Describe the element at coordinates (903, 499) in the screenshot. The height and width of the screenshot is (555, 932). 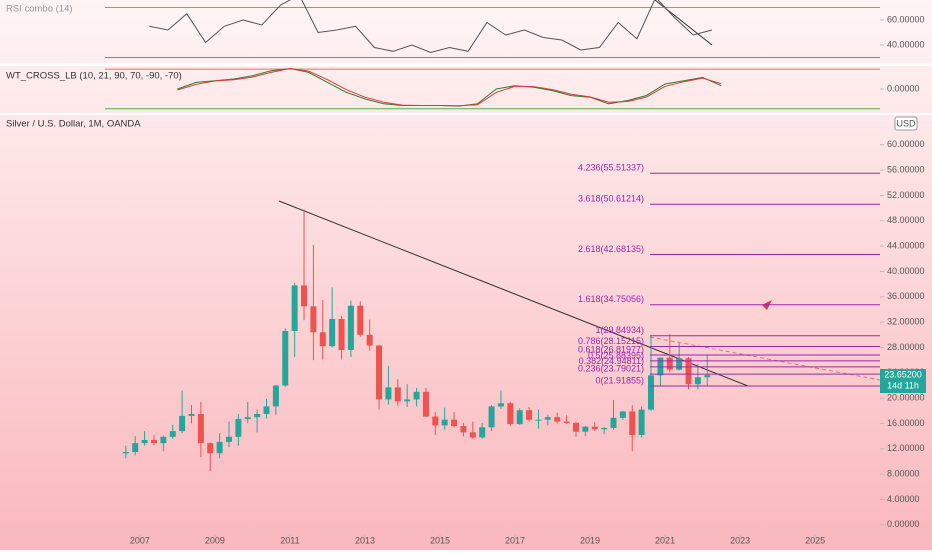
I see `y-tick-label: 4.00000` at that location.